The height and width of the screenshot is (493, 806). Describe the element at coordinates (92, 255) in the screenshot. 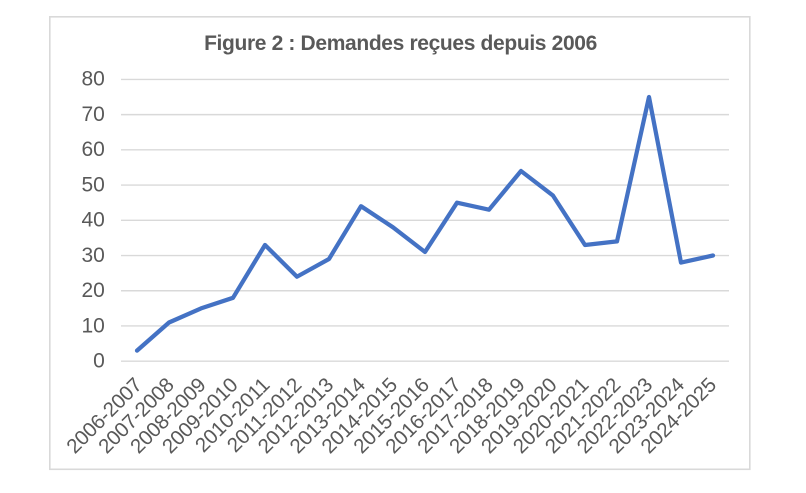

I see `svg-text: 30` at that location.